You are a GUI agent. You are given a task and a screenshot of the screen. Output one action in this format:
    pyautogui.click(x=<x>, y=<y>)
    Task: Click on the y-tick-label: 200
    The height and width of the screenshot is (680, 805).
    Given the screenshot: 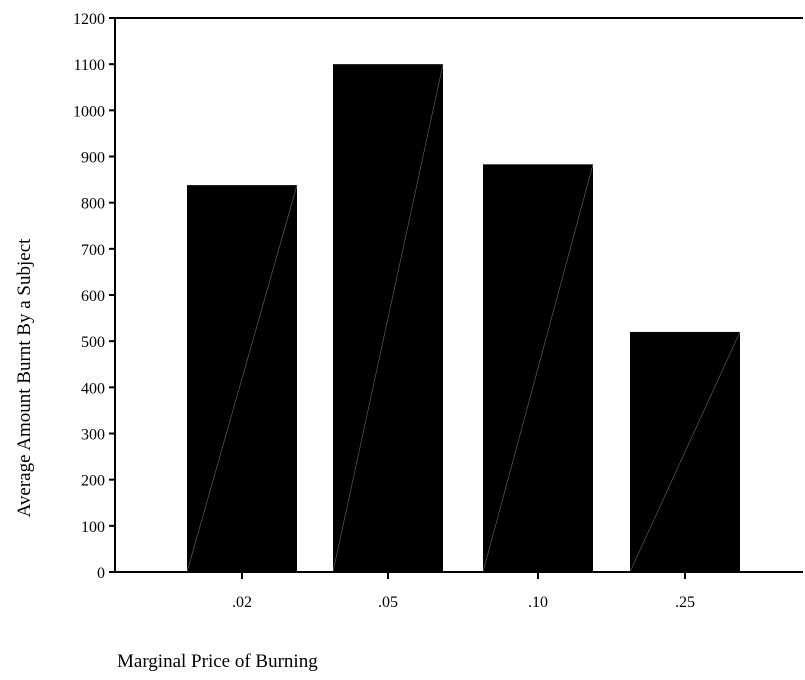 What is the action you would take?
    pyautogui.click(x=93, y=481)
    